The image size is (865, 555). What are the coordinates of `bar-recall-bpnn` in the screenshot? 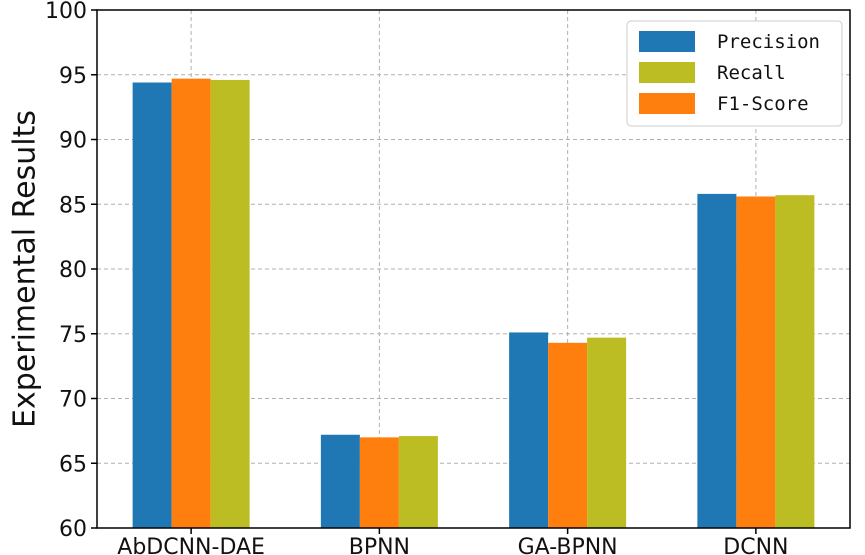 It's located at (418, 482).